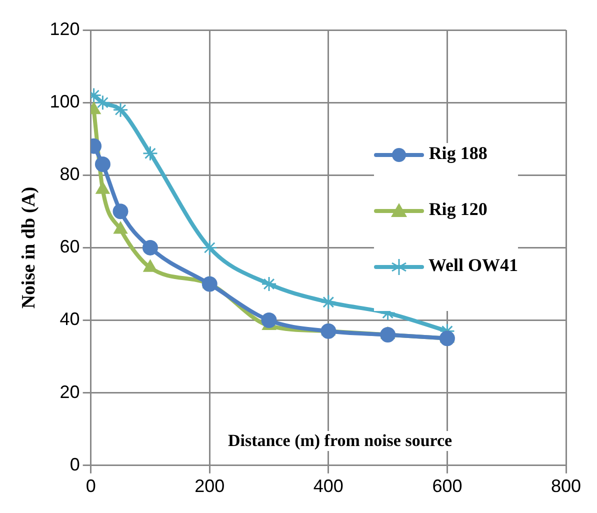  Describe the element at coordinates (447, 486) in the screenshot. I see `x-tick-label: 600` at that location.